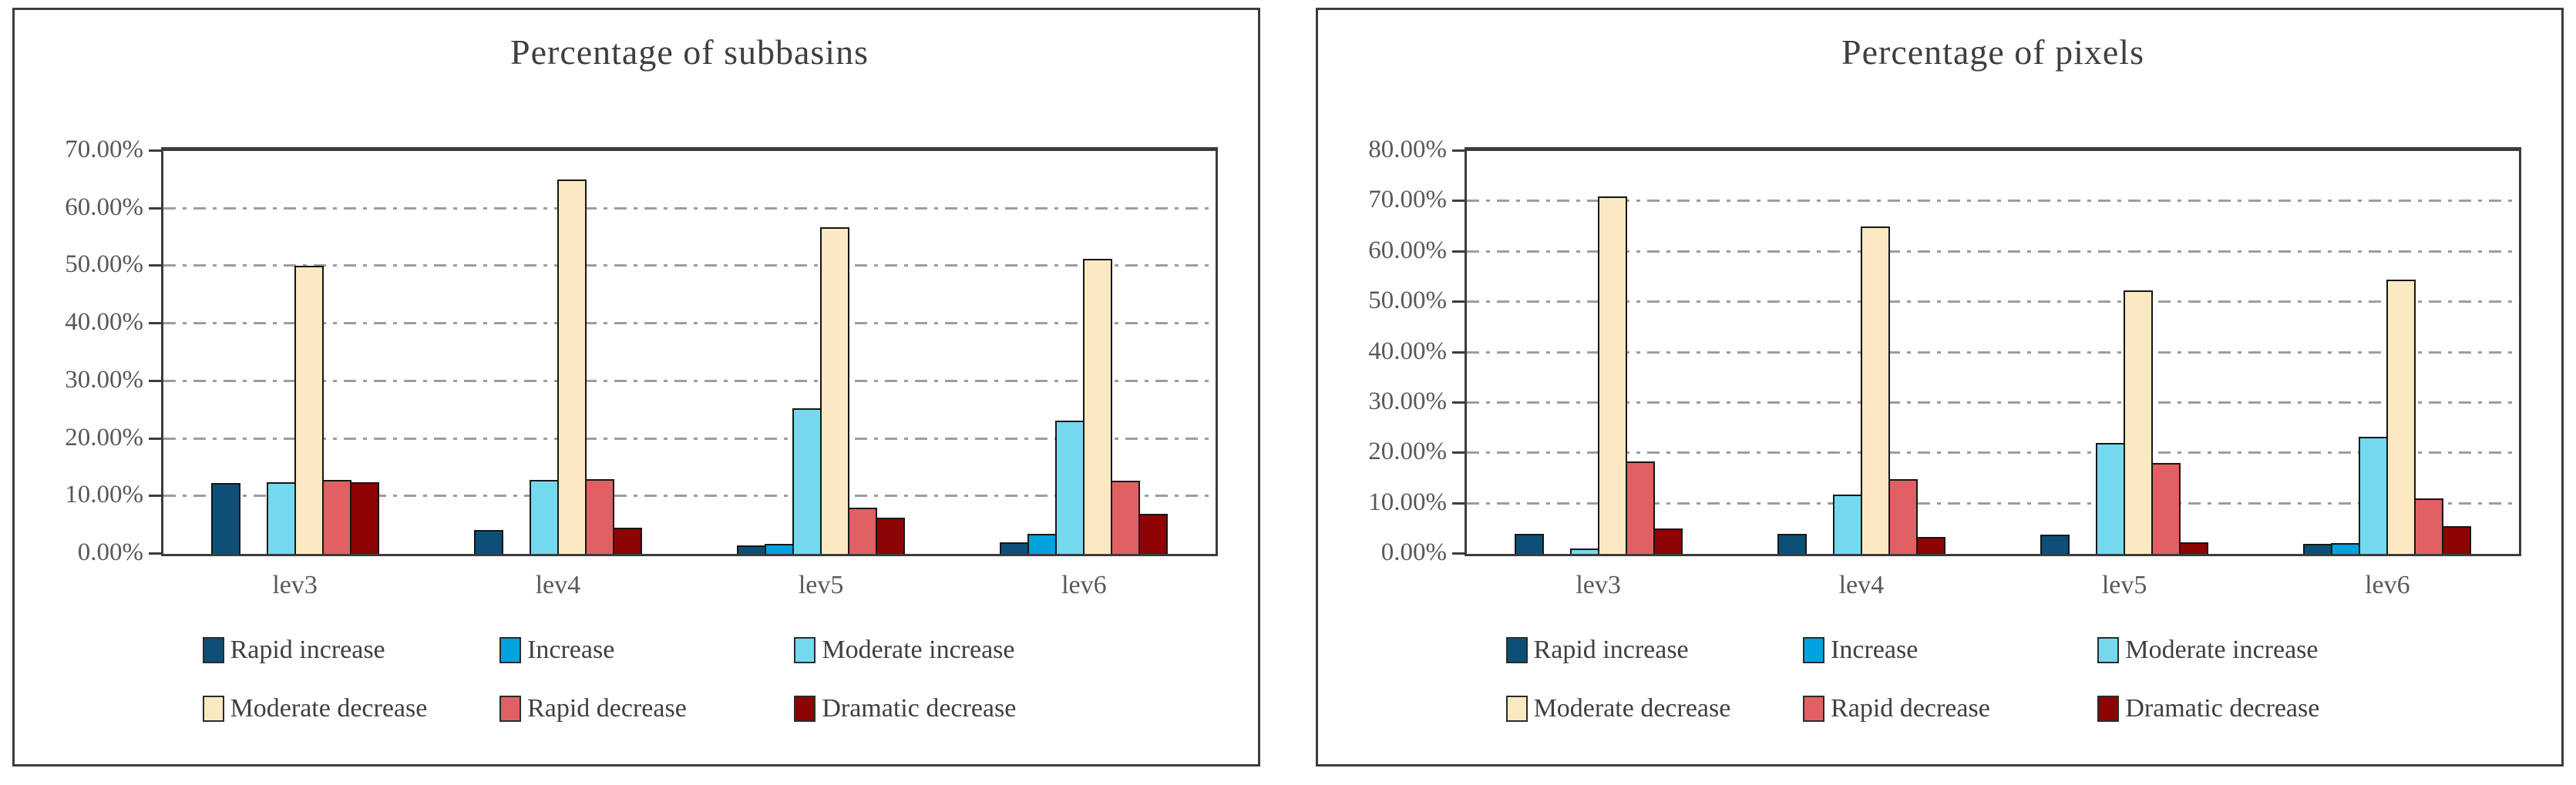 This screenshot has height=785, width=2576. I want to click on x-axis-label-lev6: lev6, so click(2387, 585).